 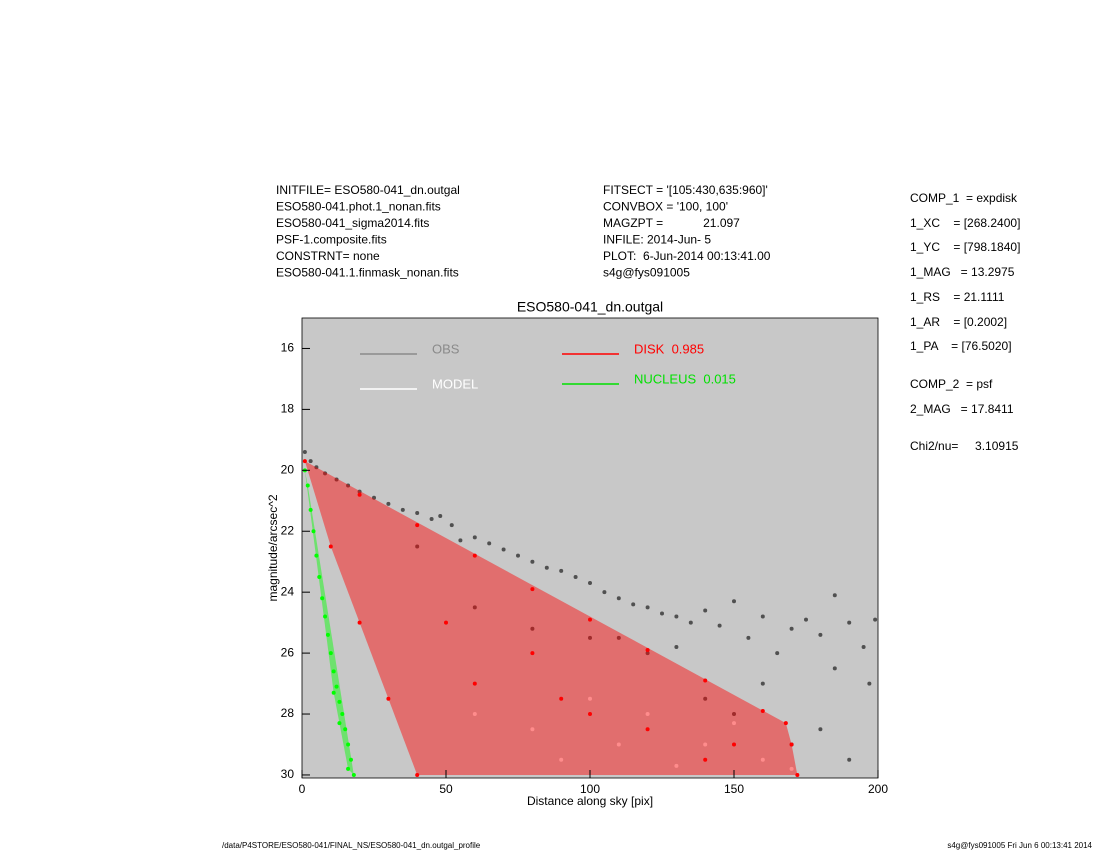 I want to click on param-line: 2_MAG = 17.8411, so click(x=962, y=409).